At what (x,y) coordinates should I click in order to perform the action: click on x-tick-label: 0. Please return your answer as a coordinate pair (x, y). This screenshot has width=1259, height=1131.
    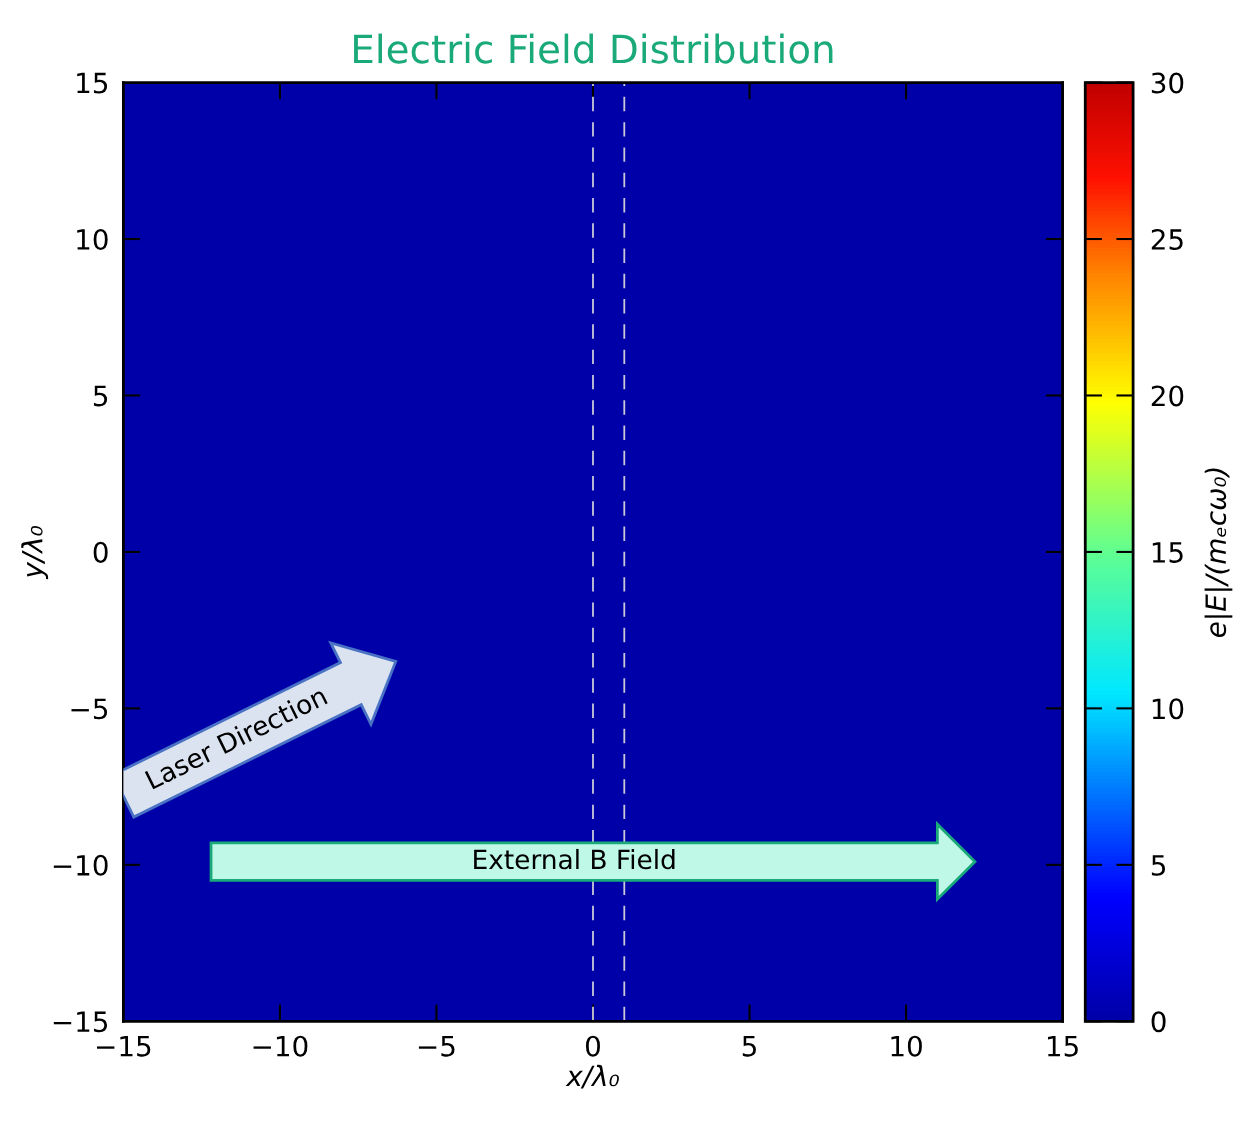
    Looking at the image, I should click on (592, 1046).